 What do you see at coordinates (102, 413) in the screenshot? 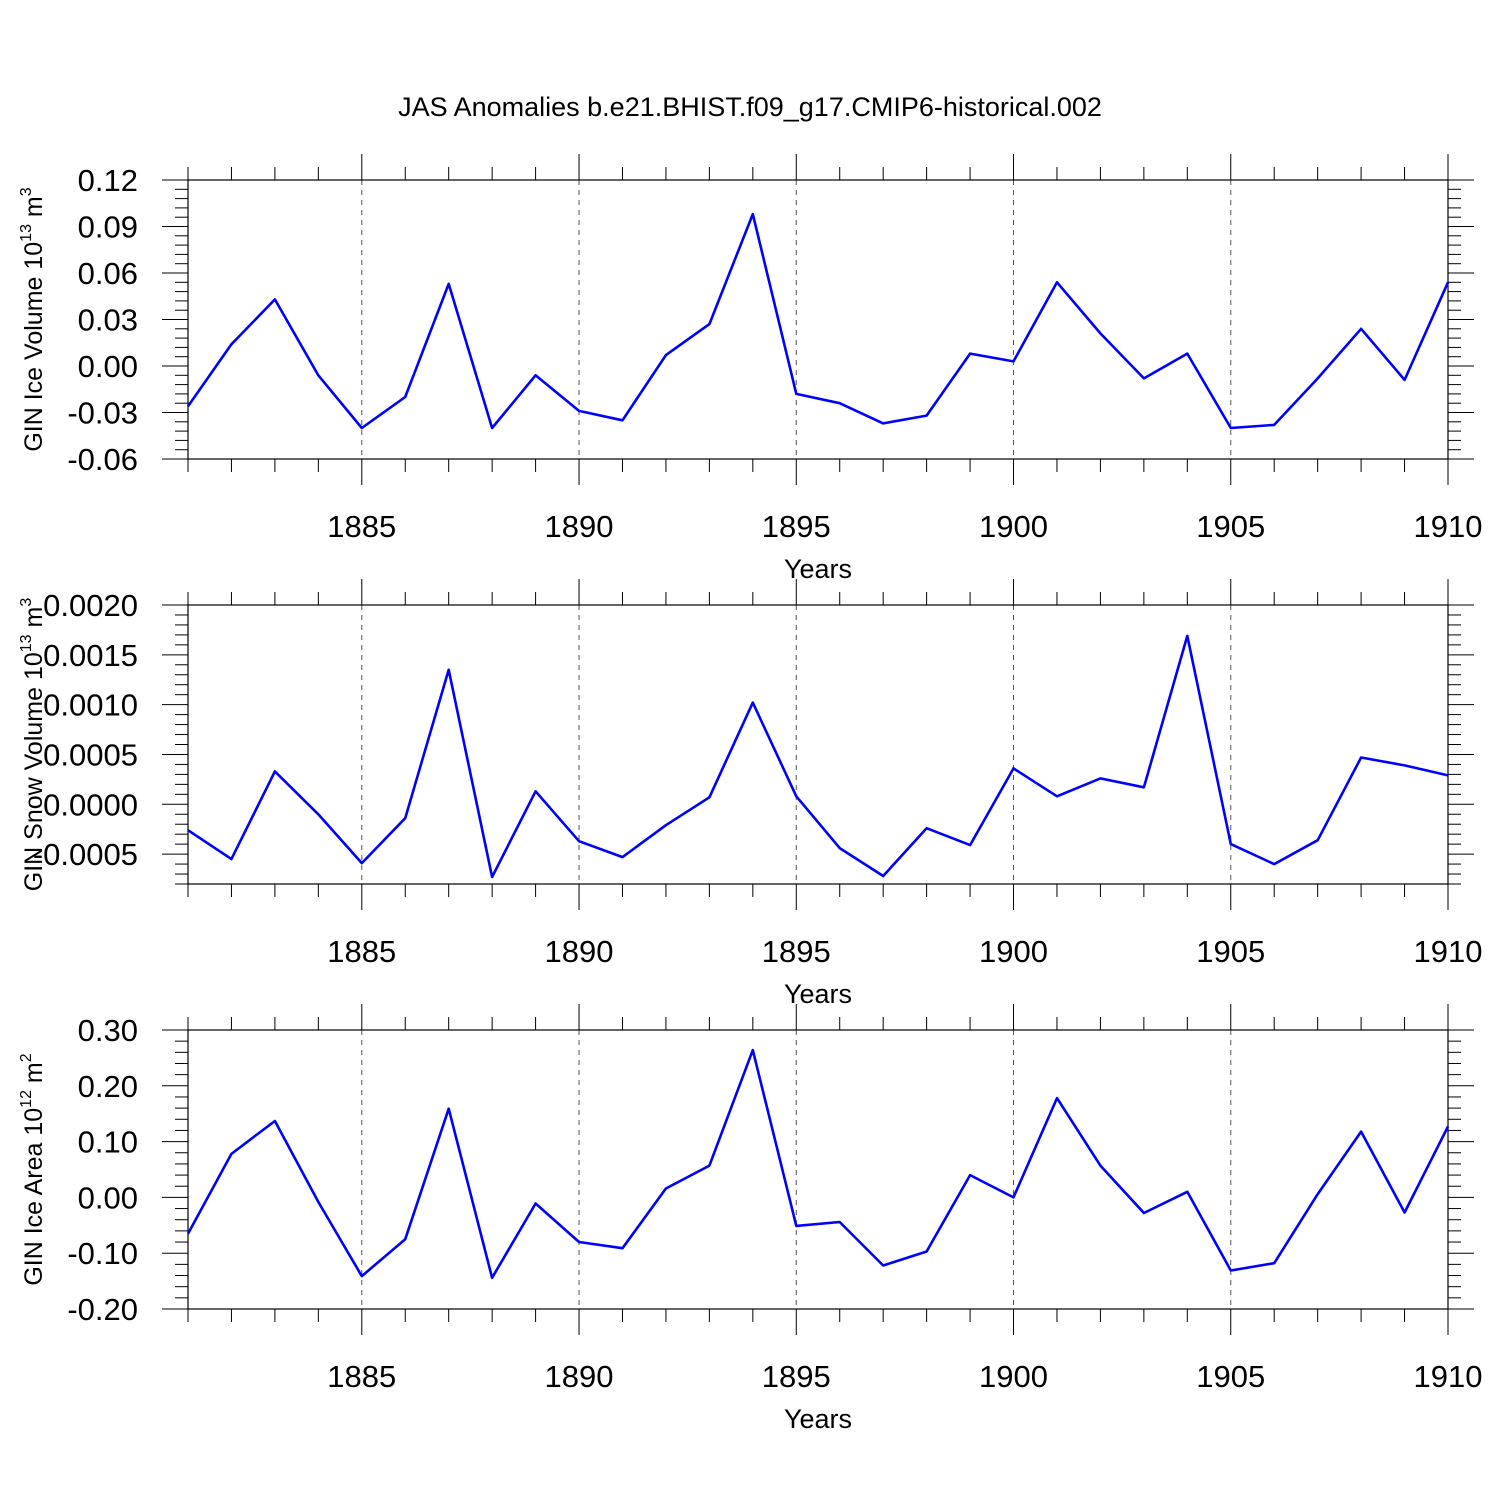
I see `y-tick-label: -0.03` at bounding box center [102, 413].